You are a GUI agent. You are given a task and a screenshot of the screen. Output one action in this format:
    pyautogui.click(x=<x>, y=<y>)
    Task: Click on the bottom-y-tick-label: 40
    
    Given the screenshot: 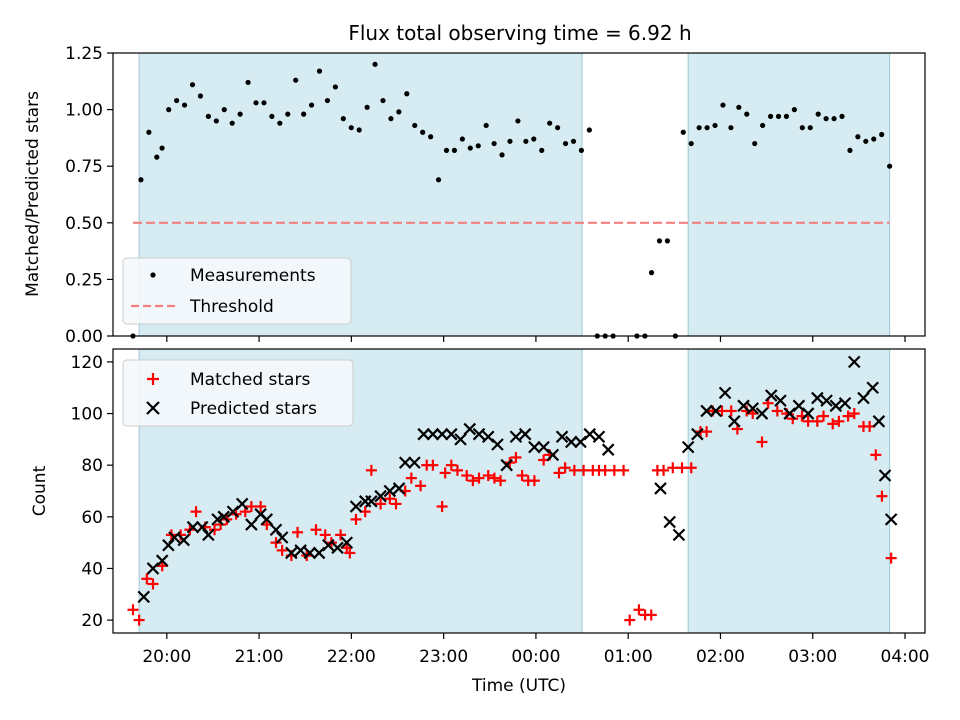 What is the action you would take?
    pyautogui.click(x=92, y=569)
    